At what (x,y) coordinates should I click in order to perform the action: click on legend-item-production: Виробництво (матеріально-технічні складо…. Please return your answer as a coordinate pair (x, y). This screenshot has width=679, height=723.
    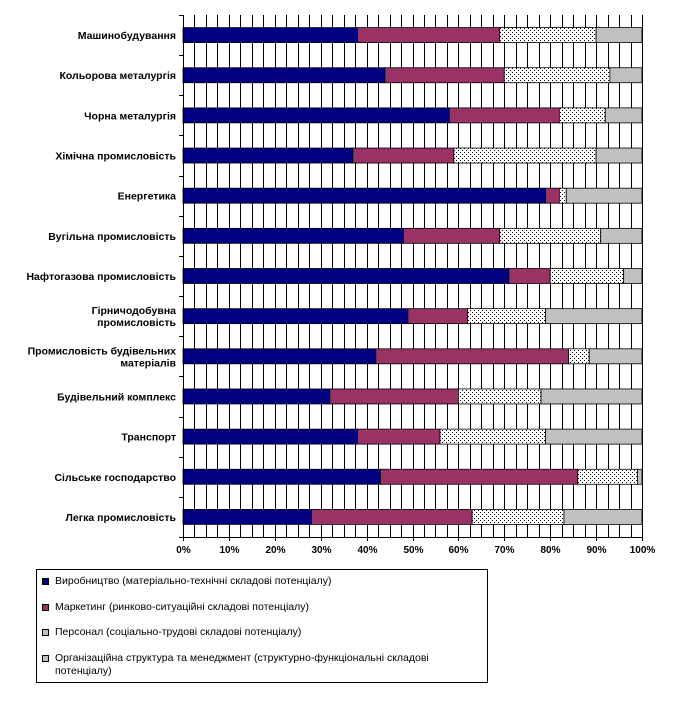
    Looking at the image, I should click on (262, 581).